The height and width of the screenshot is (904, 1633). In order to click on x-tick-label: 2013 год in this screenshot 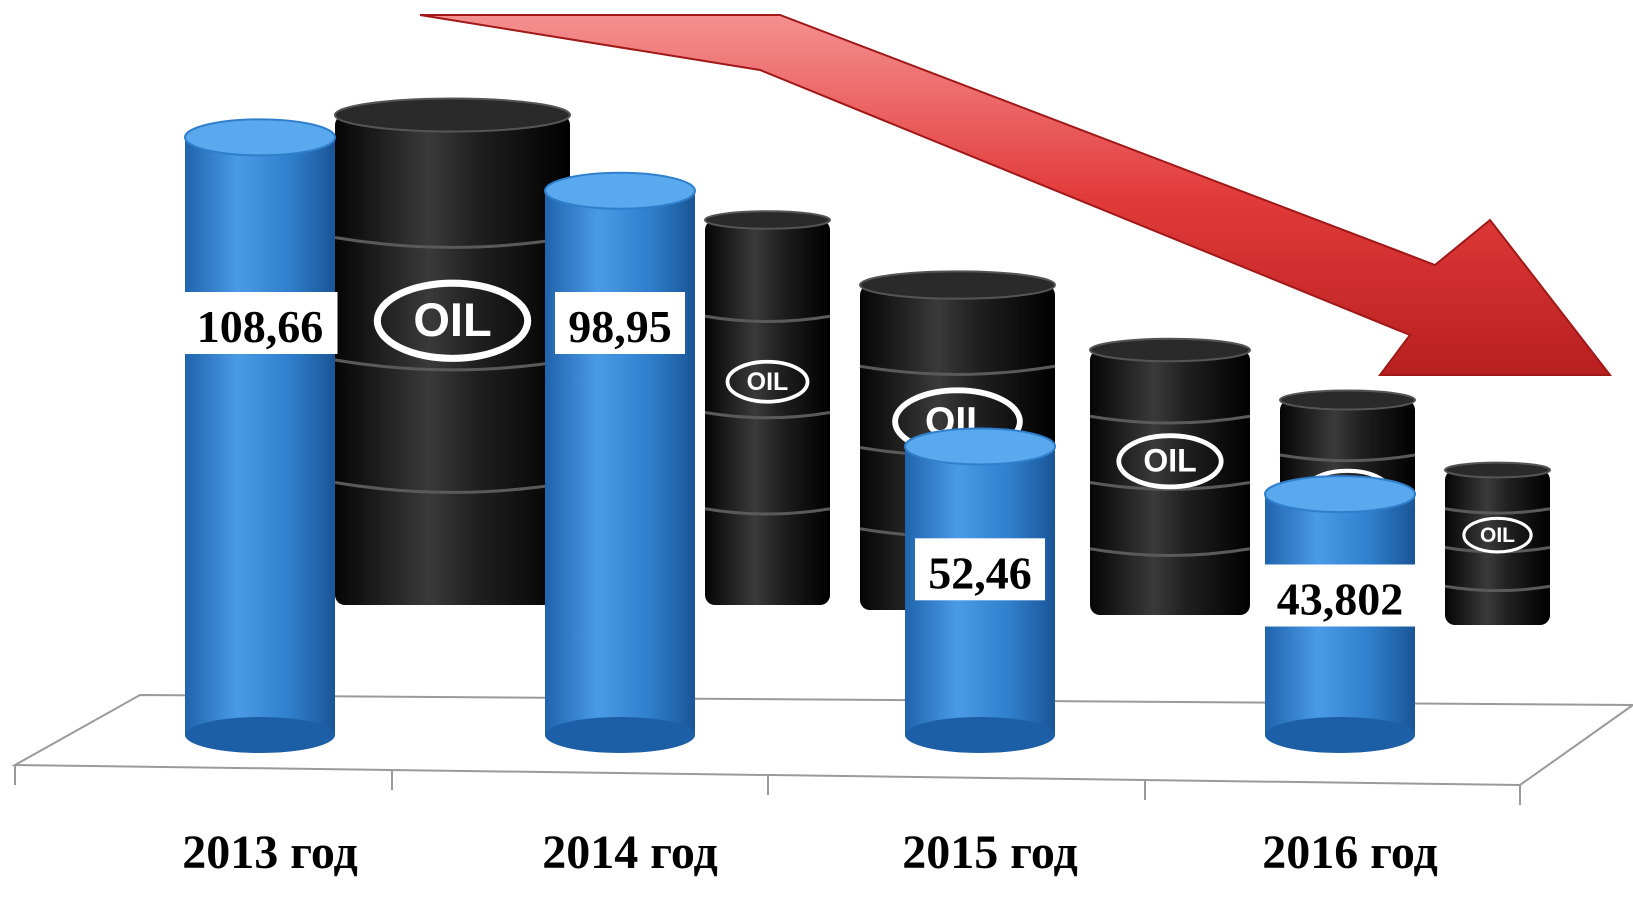, I will do `click(270, 852)`.